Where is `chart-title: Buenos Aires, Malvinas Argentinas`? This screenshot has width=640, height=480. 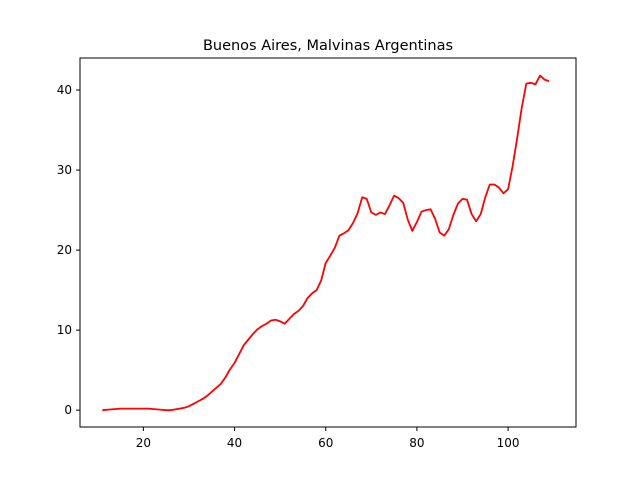 chart-title: Buenos Aires, Malvinas Argentinas is located at coordinates (328, 46).